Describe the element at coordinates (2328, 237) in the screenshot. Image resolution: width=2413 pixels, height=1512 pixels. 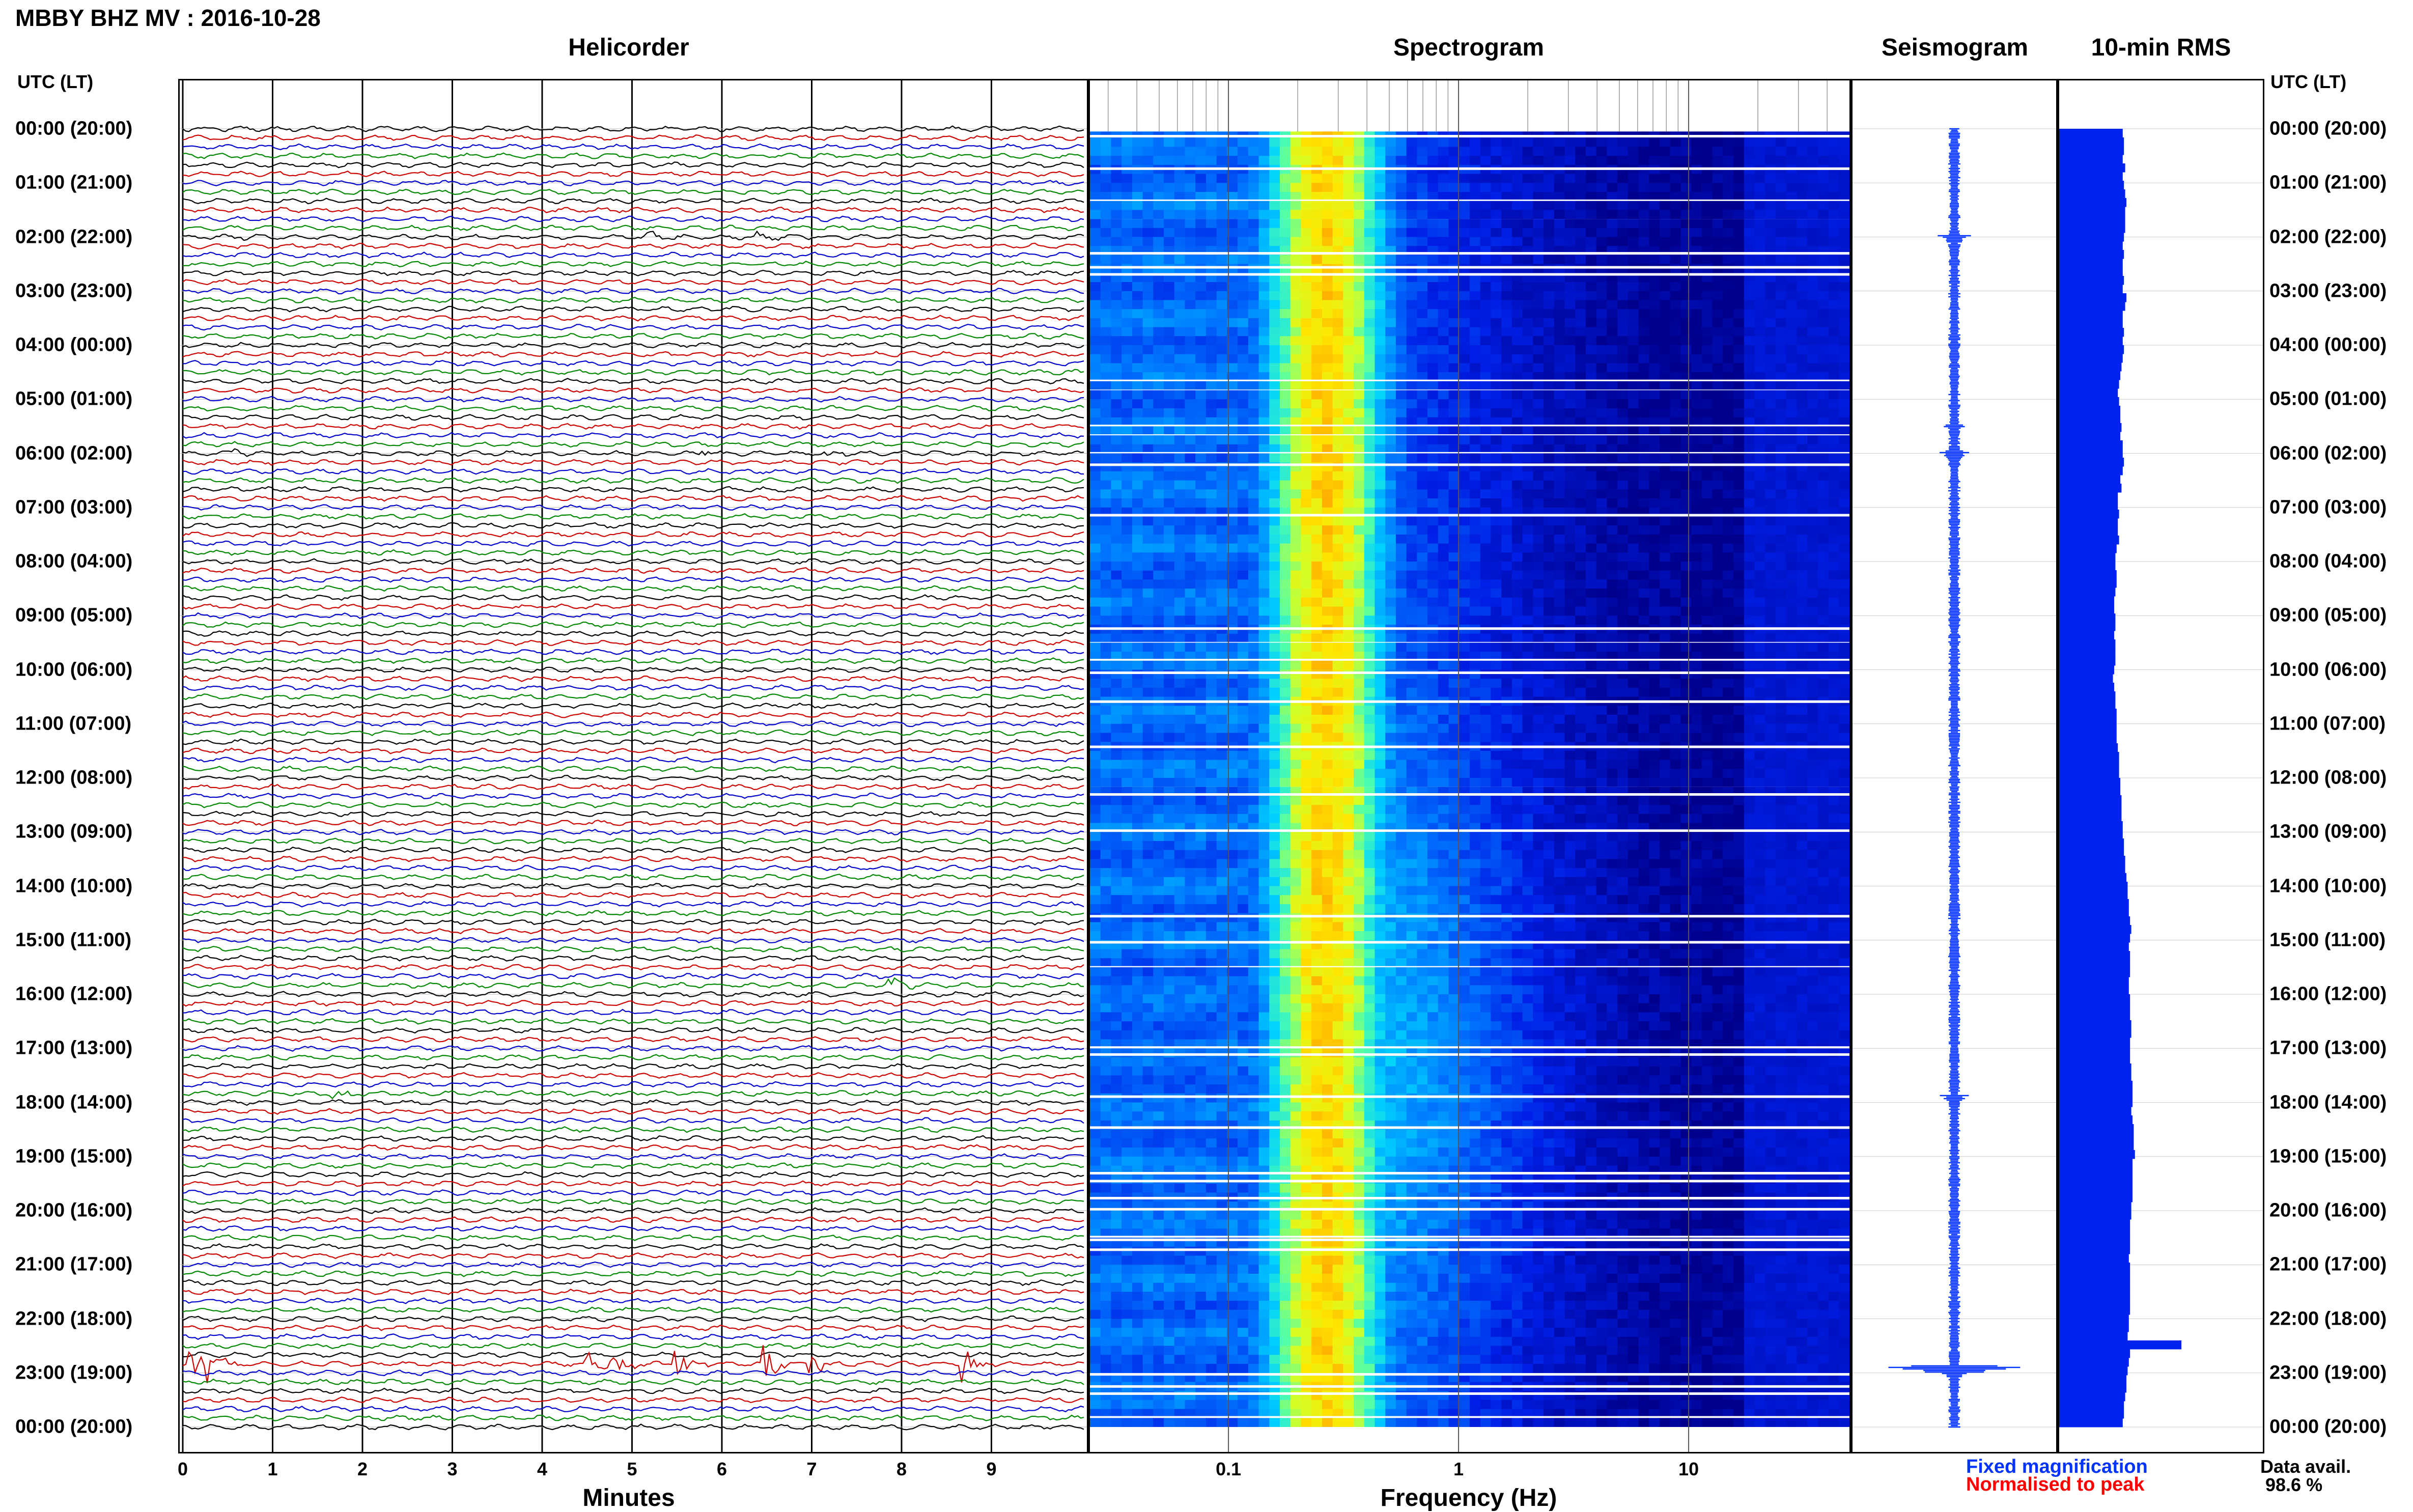
I see `time-label-right: 02:00 (22:00)` at that location.